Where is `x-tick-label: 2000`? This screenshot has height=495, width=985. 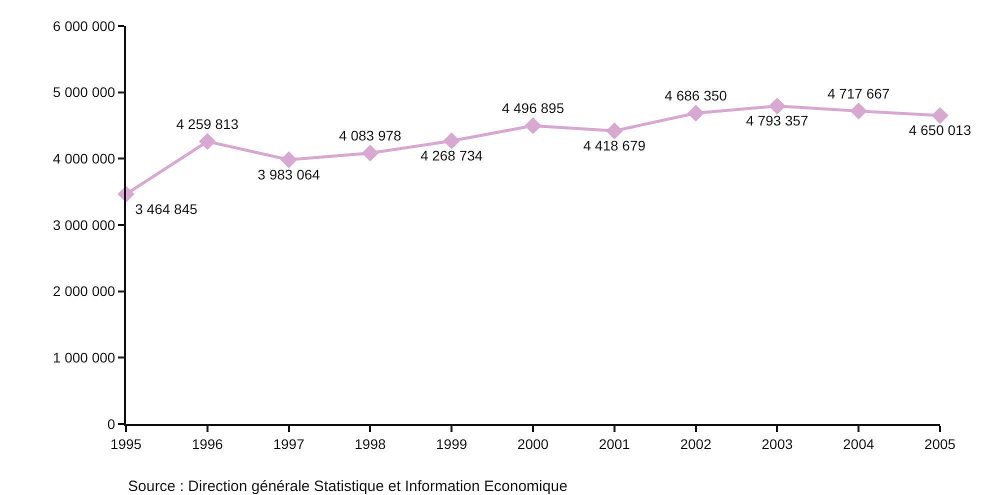
x-tick-label: 2000 is located at coordinates (533, 444).